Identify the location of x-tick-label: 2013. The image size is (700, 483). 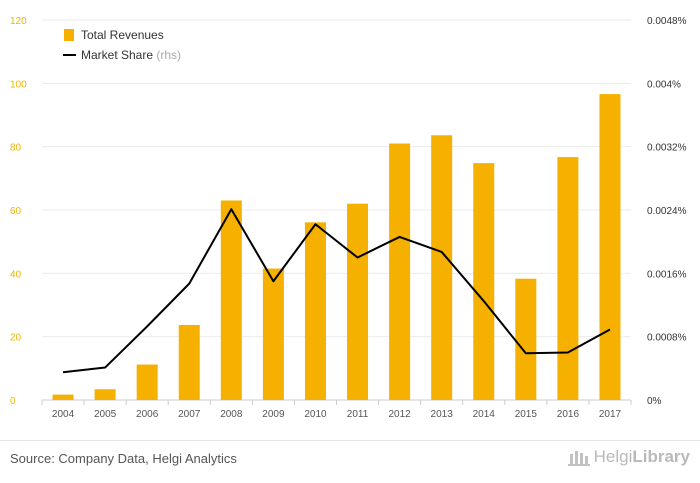
(442, 414).